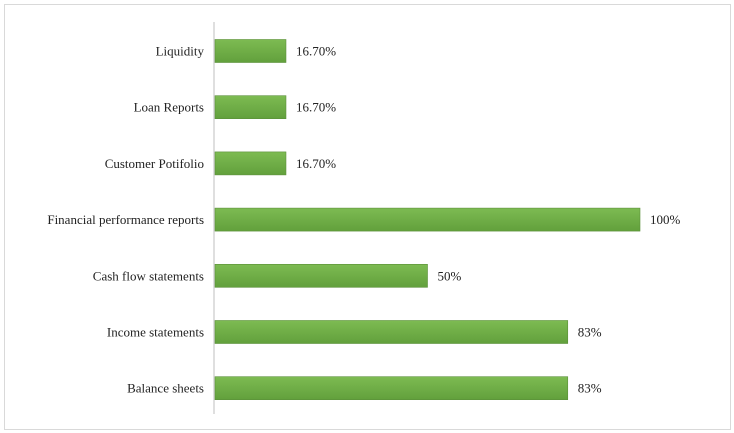 The width and height of the screenshot is (734, 433). I want to click on category-label-6: Balance sheets, so click(165, 388).